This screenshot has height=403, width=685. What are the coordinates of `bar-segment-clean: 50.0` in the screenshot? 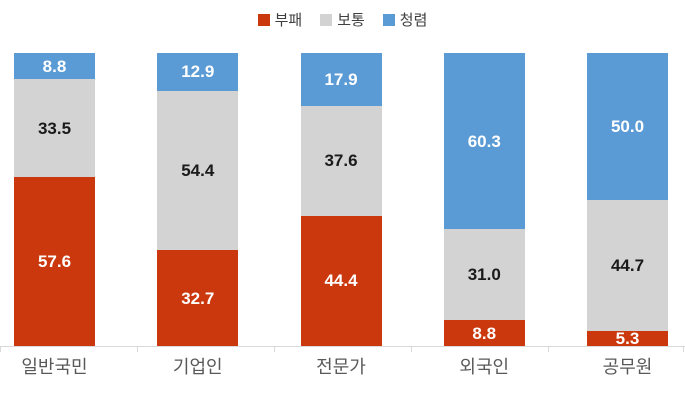 It's located at (627, 126).